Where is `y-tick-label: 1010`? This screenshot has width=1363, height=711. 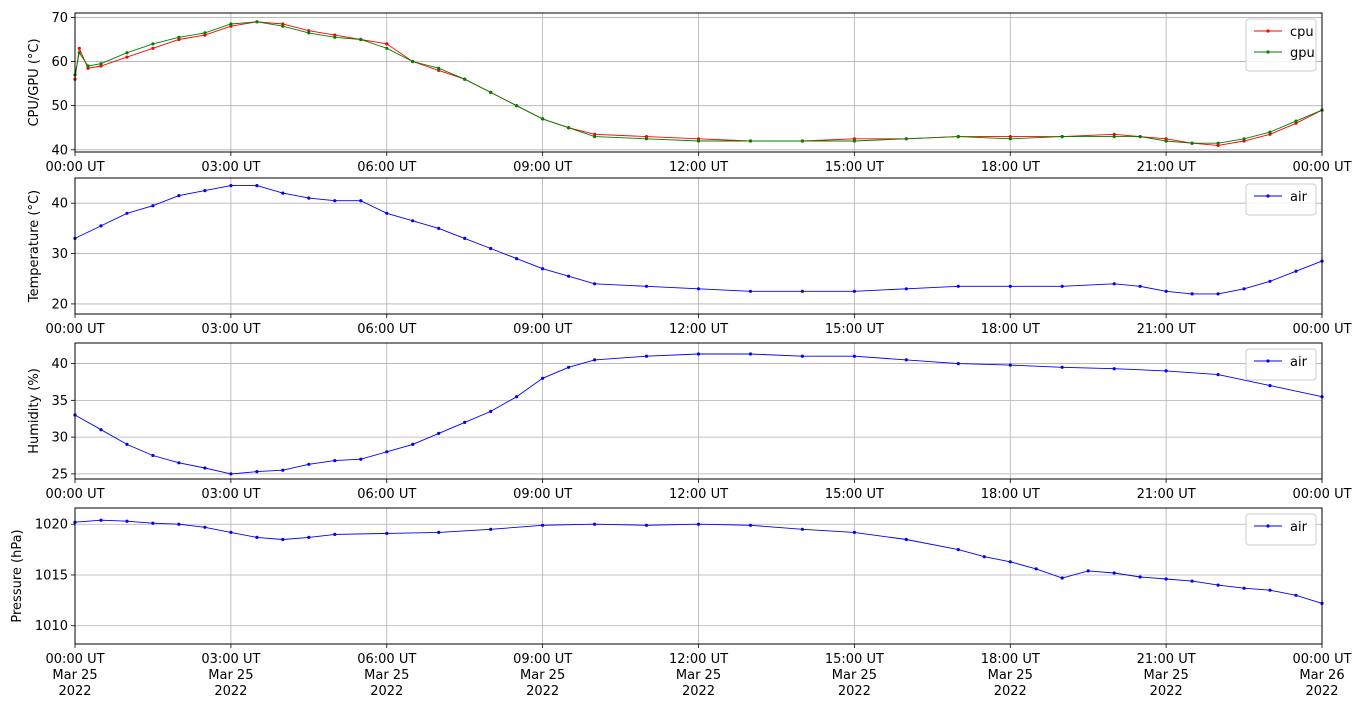 y-tick-label: 1010 is located at coordinates (51, 626).